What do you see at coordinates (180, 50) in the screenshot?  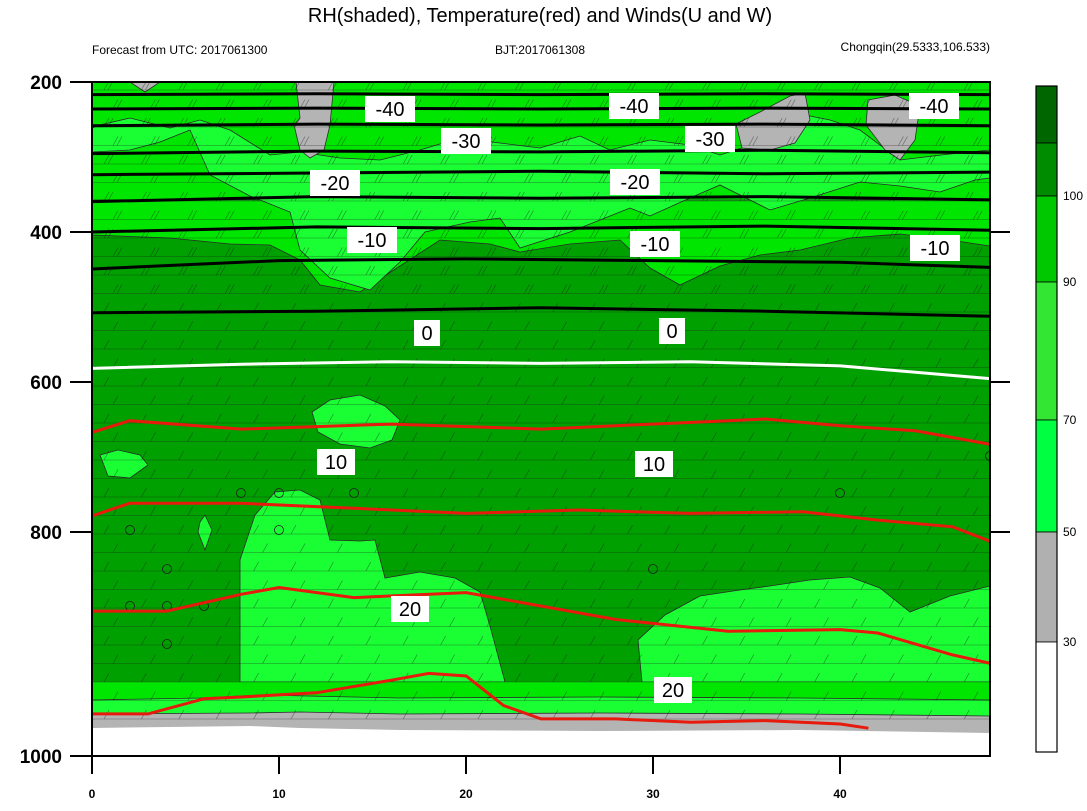 I see `forecast-label: Forecast from UTC: 2017061300` at bounding box center [180, 50].